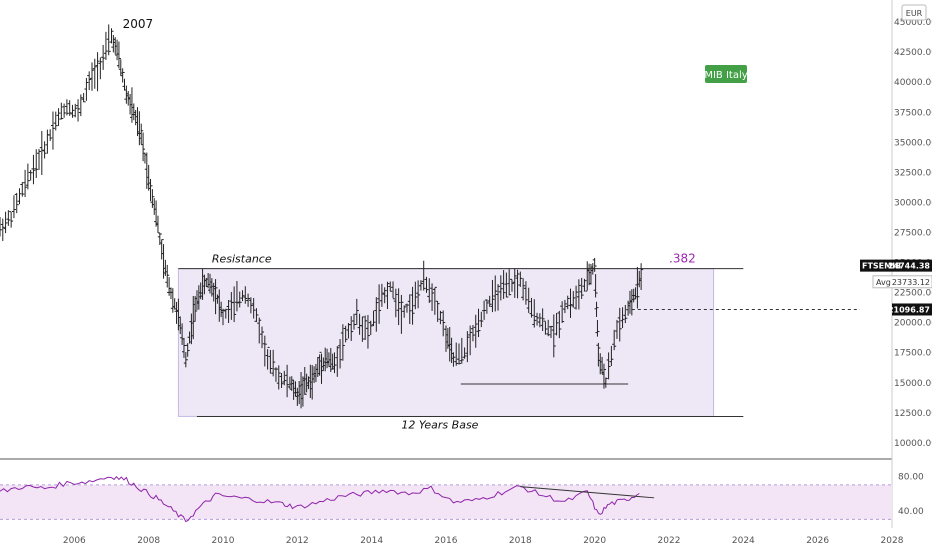 Image resolution: width=932 pixels, height=550 pixels. Describe the element at coordinates (669, 541) in the screenshot. I see `x-tick-label: 2022` at that location.